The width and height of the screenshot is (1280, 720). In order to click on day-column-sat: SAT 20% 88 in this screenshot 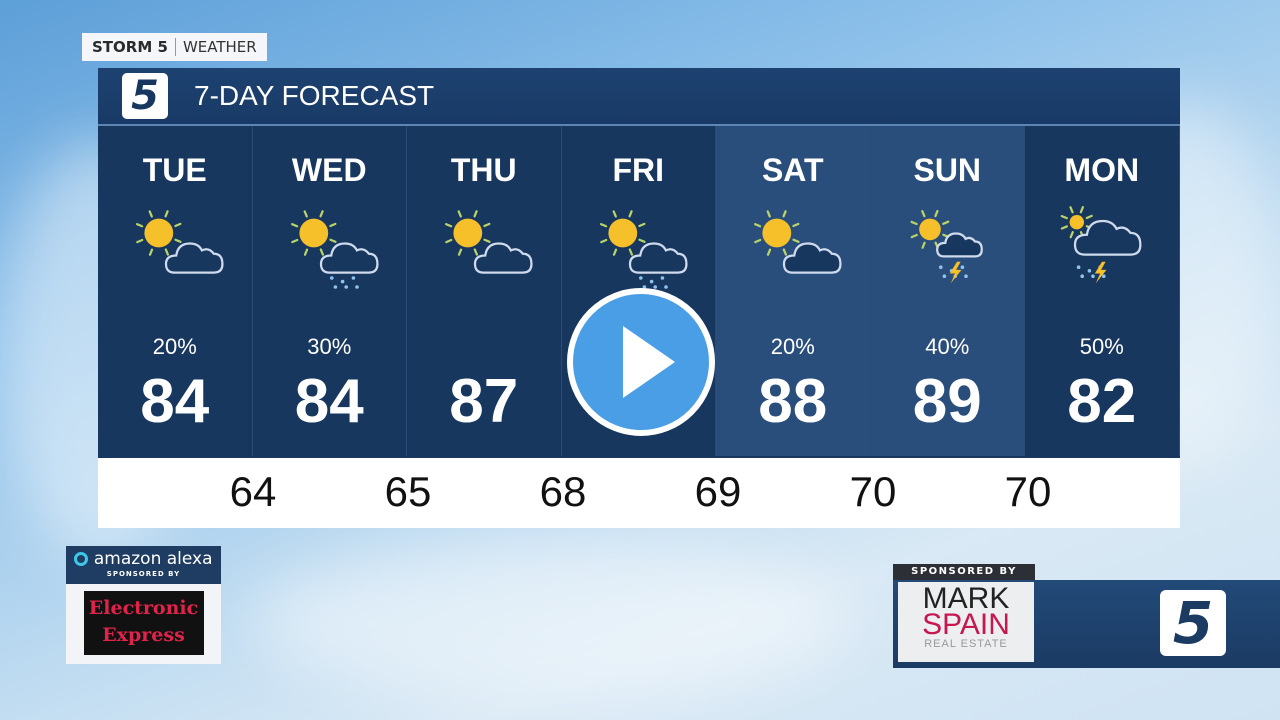, I will do `click(793, 291)`.